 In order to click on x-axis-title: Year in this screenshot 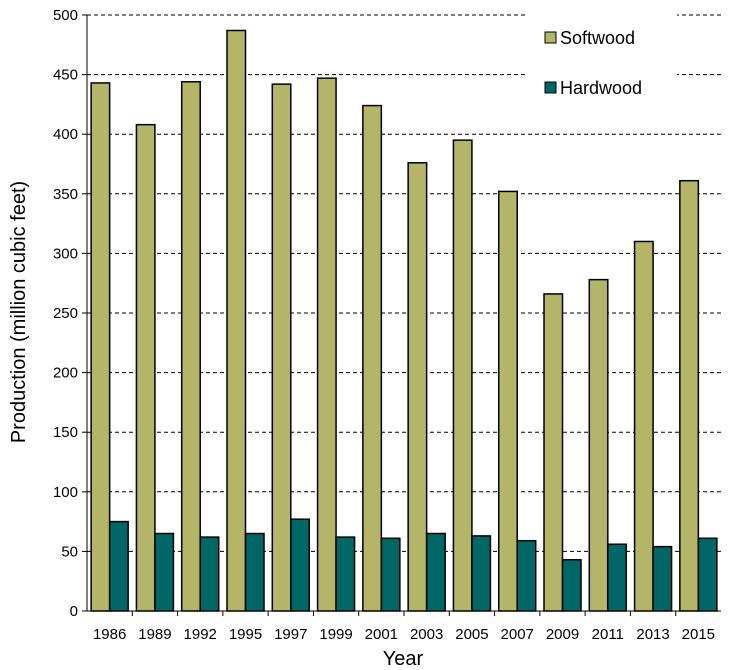, I will do `click(403, 659)`.